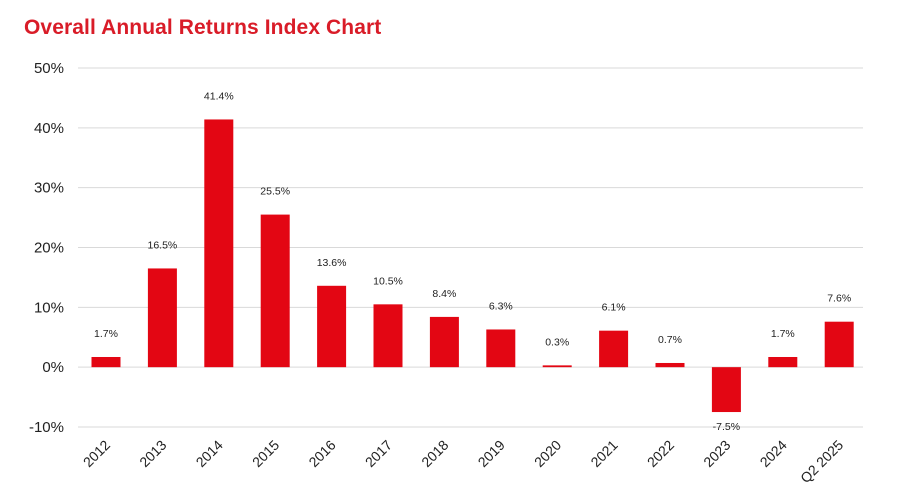 This screenshot has height=497, width=900. What do you see at coordinates (501, 306) in the screenshot?
I see `data-label: 6.3%` at bounding box center [501, 306].